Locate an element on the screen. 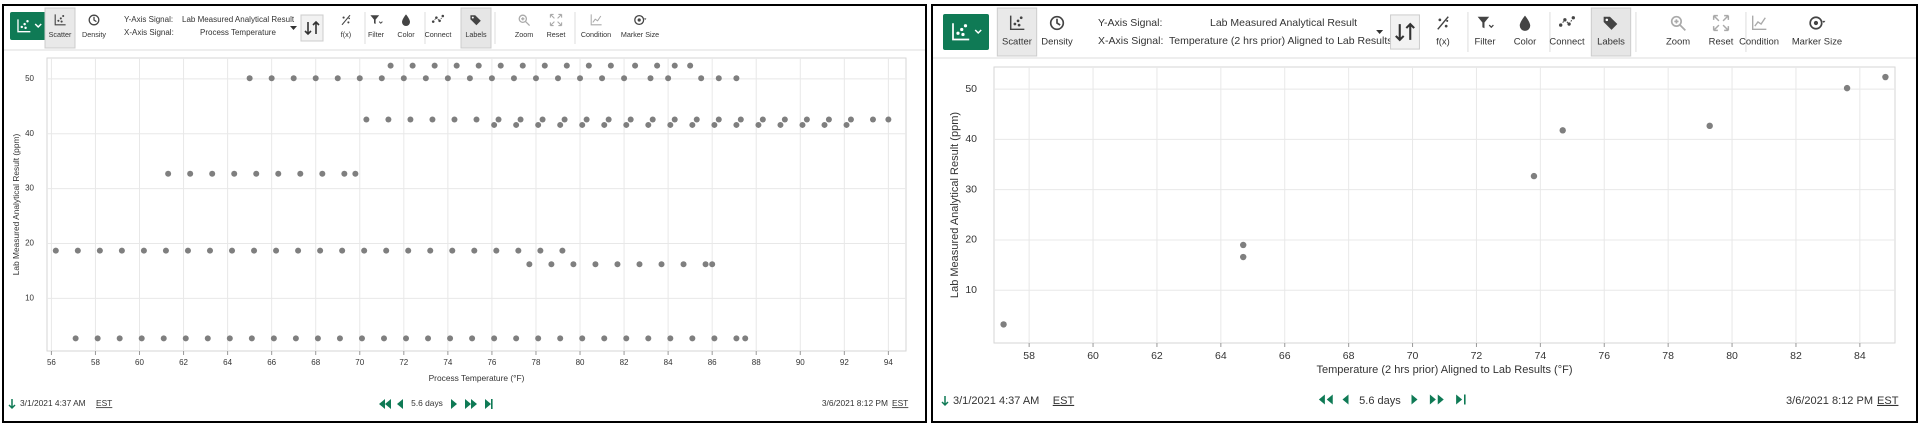 The height and width of the screenshot is (427, 1920). start-time: 3/1/2021 4:37 AM is located at coordinates (996, 401).